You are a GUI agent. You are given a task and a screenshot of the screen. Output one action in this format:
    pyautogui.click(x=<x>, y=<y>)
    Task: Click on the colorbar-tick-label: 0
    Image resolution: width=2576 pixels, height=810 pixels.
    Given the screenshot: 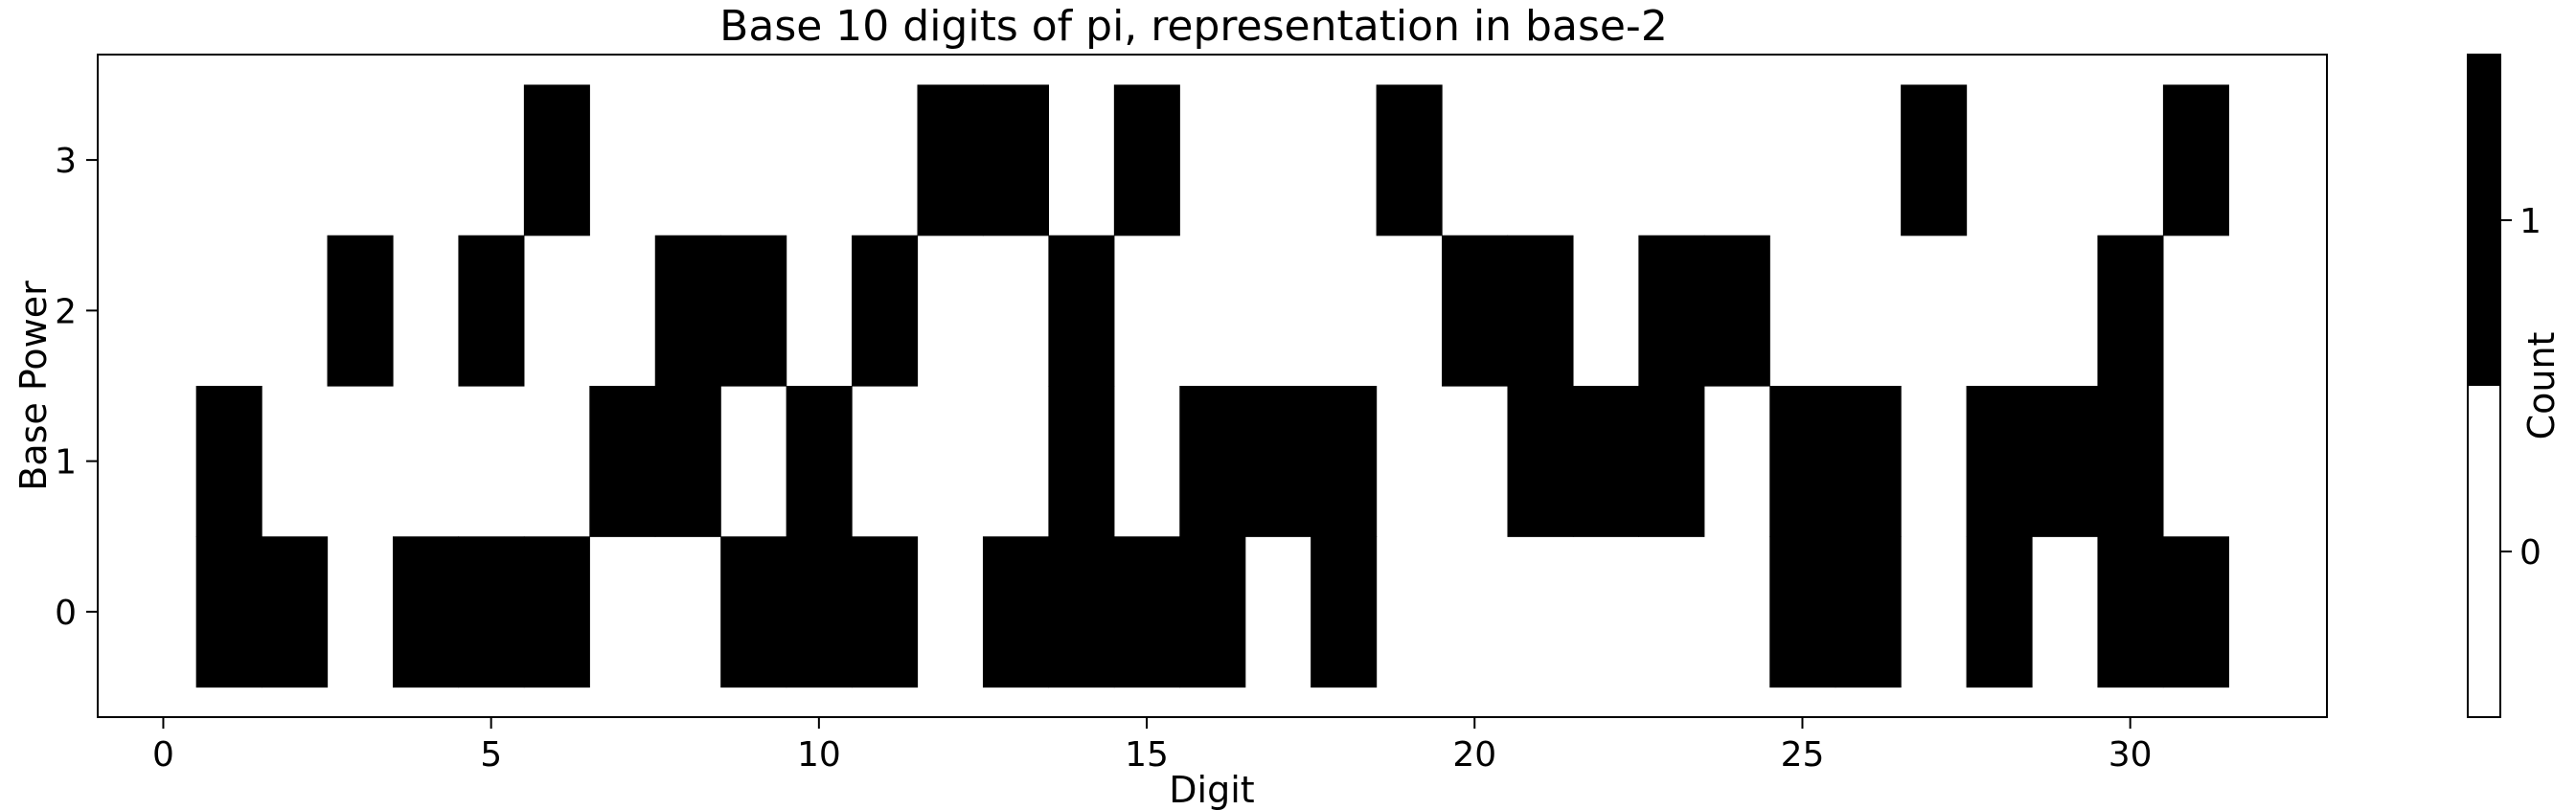 What is the action you would take?
    pyautogui.click(x=2530, y=553)
    